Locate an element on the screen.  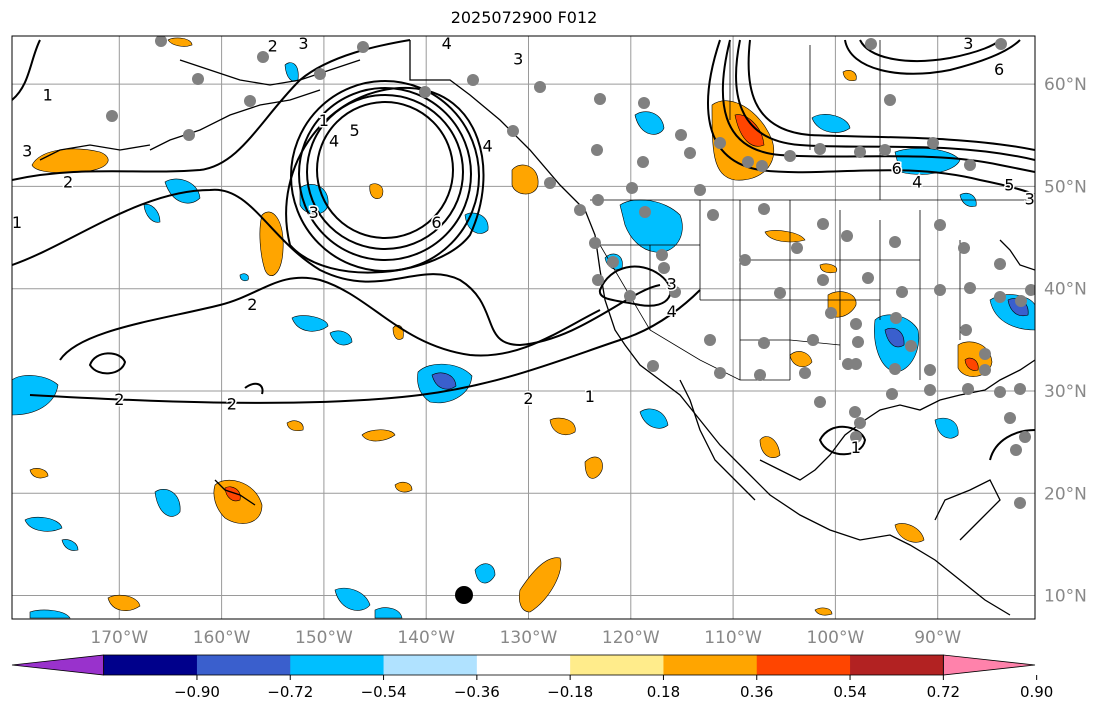
longitude-tick-label: 110°W is located at coordinates (733, 638).